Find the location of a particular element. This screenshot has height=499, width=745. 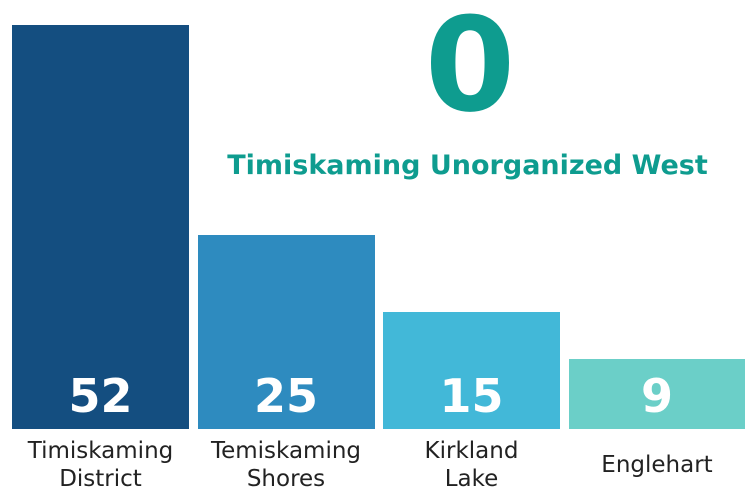

value-label: 15 is located at coordinates (471, 396).